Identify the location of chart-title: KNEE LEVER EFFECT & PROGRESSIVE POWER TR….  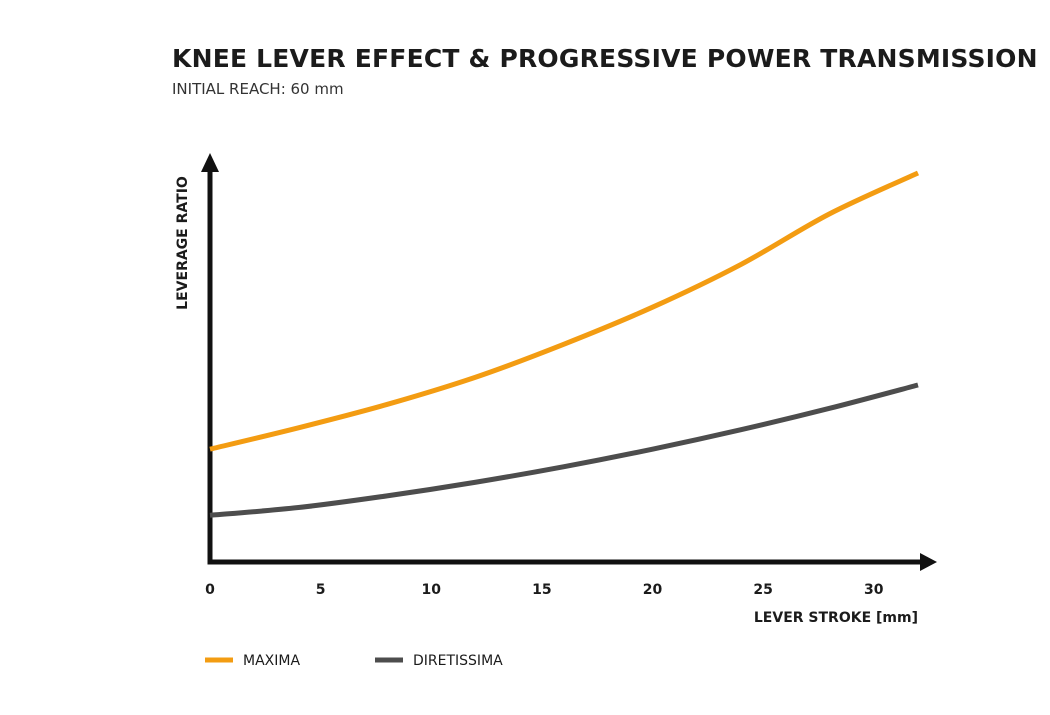
(605, 58).